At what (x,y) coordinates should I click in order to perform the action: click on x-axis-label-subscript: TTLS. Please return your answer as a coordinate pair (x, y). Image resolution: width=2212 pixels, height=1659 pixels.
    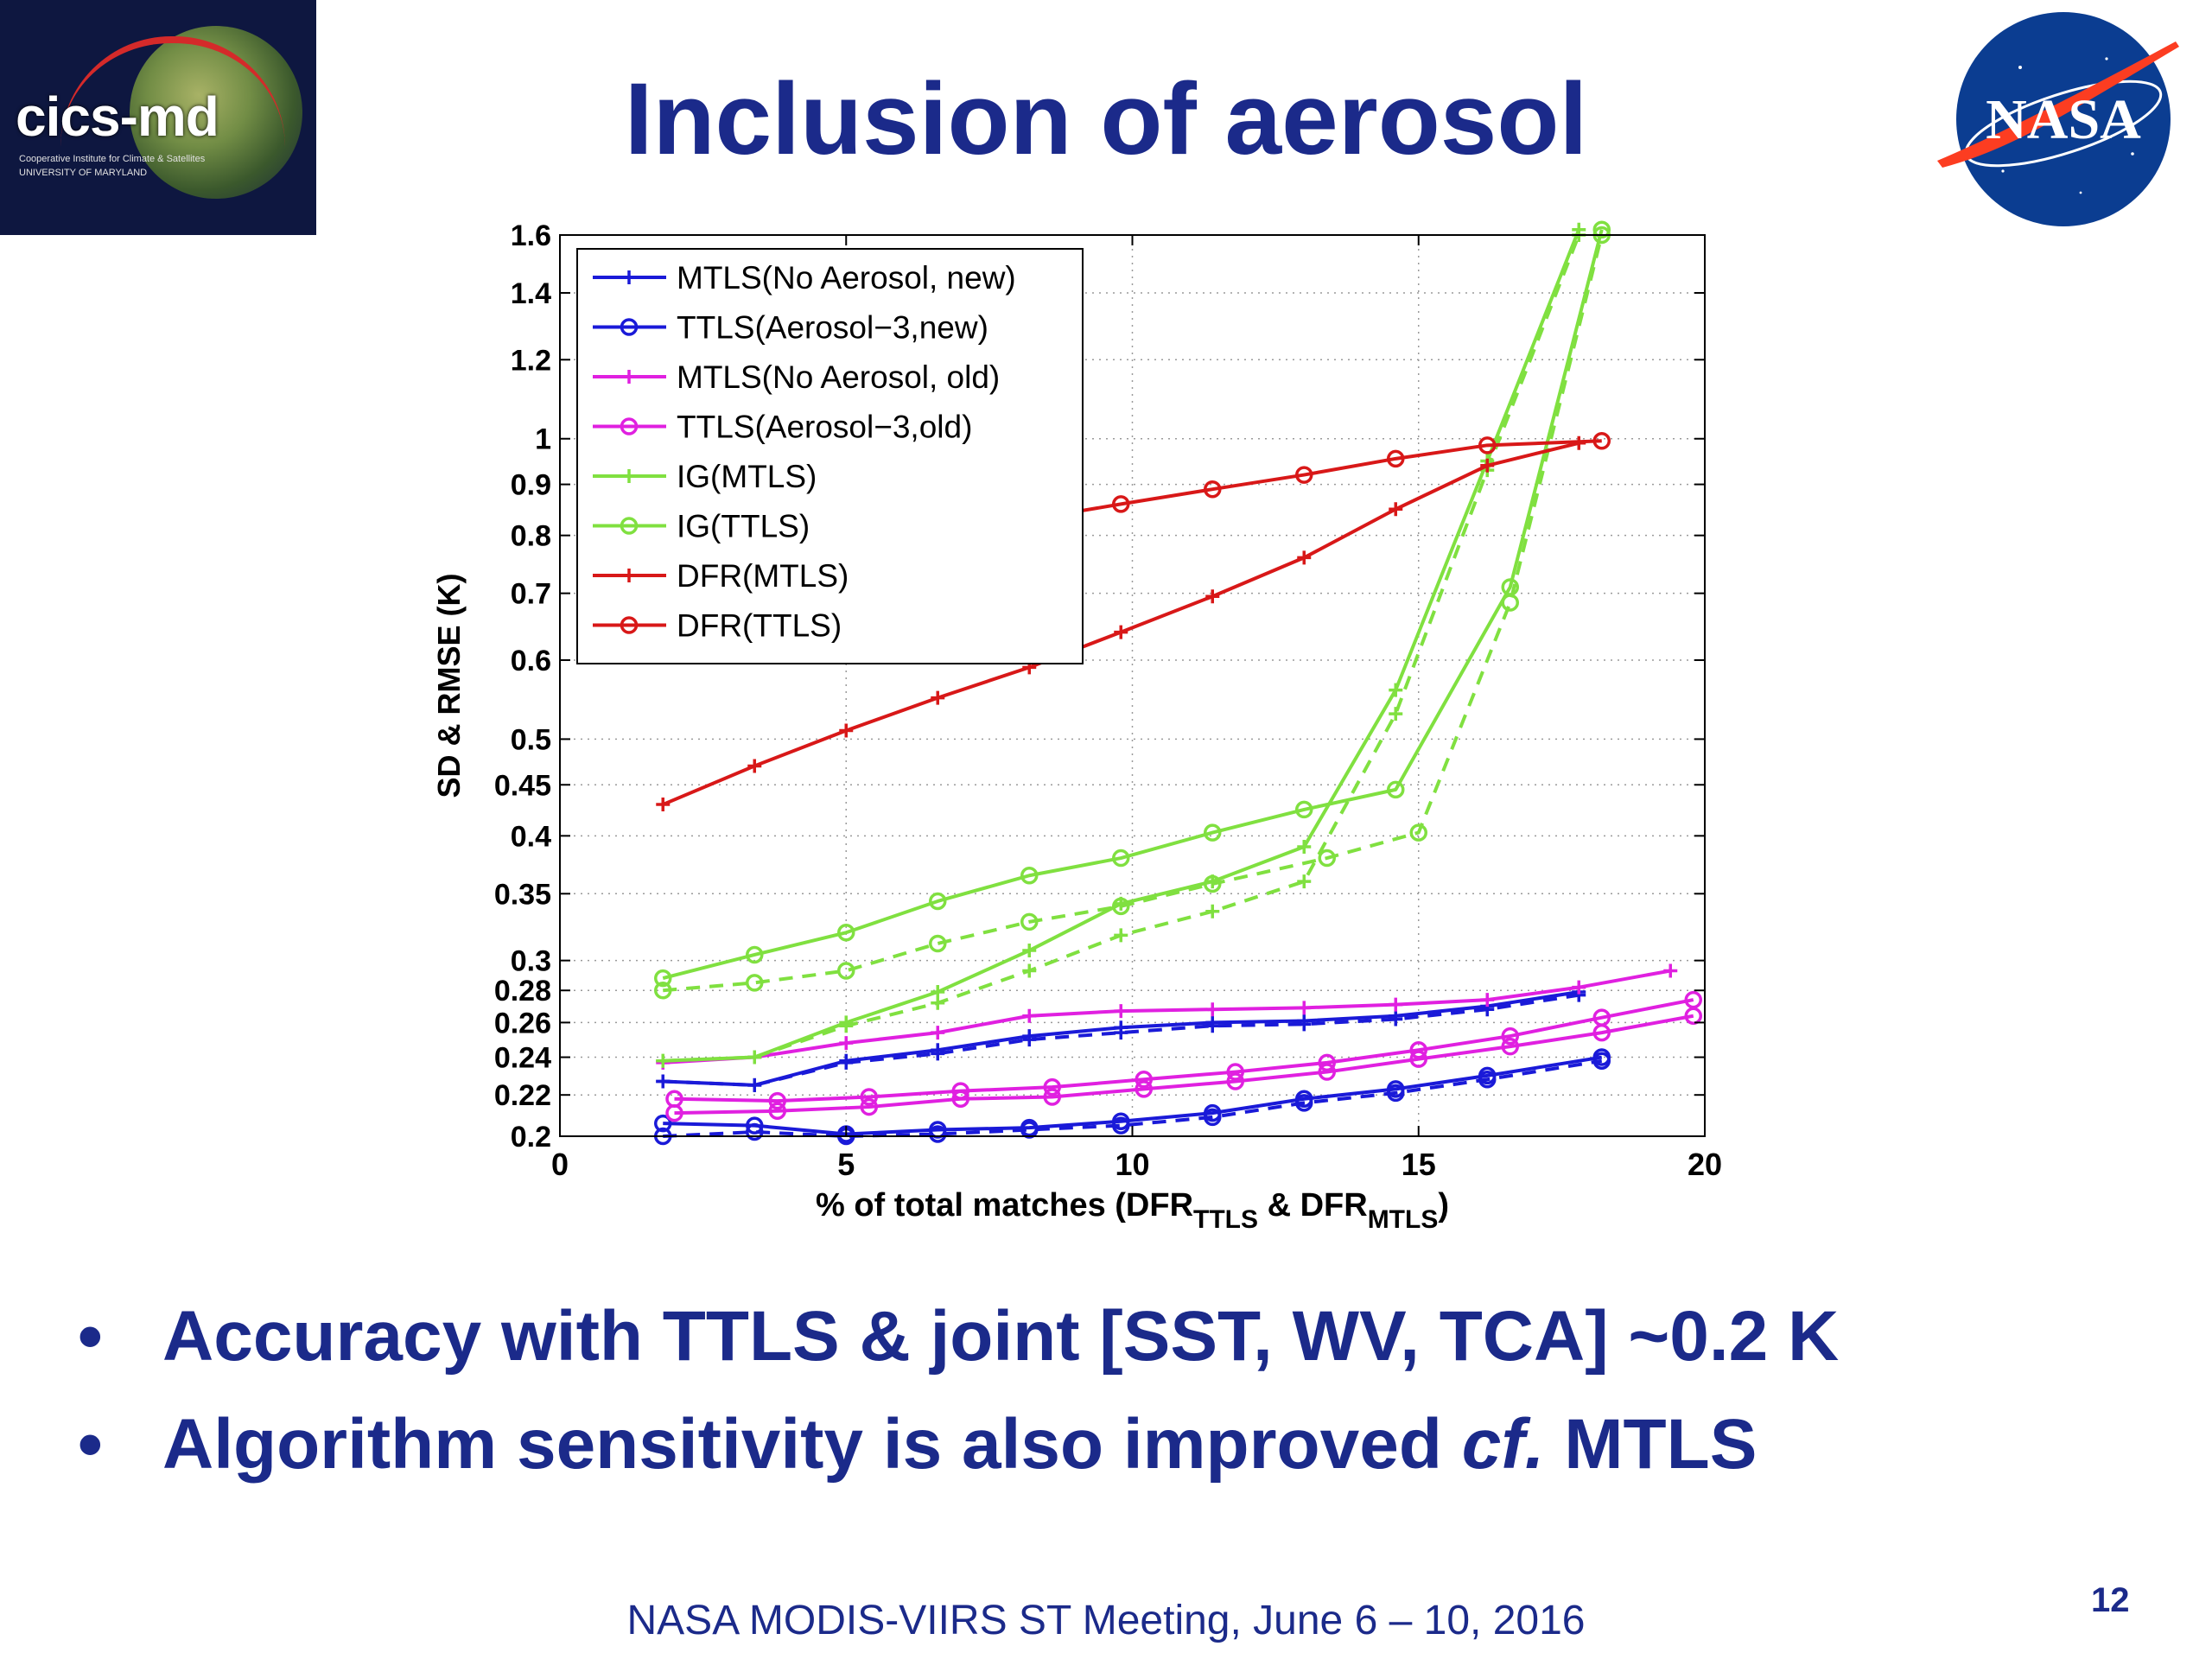
    Looking at the image, I should click on (1225, 1219).